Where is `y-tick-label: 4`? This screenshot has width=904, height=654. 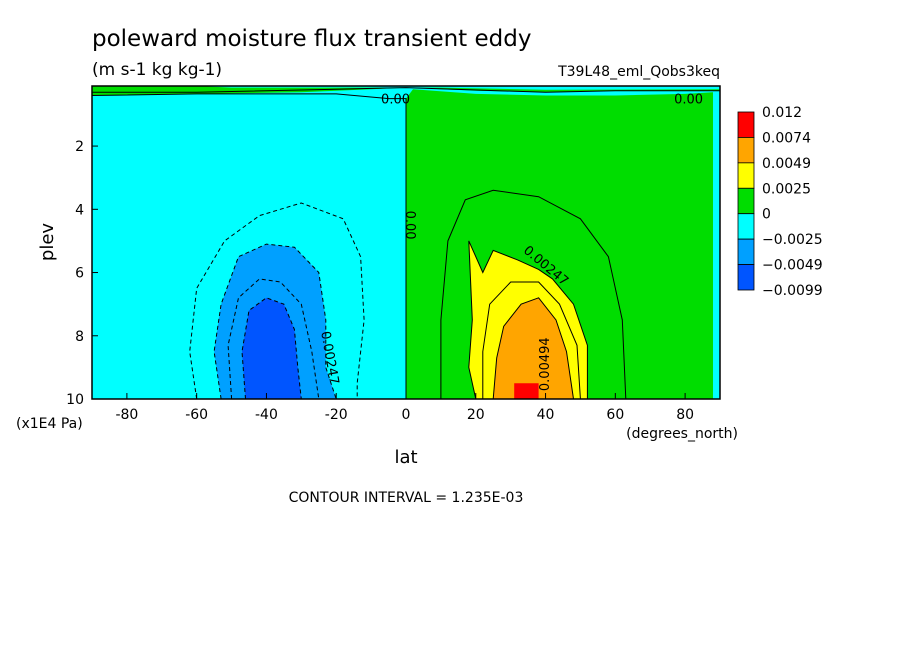
y-tick-label: 4 is located at coordinates (79, 210).